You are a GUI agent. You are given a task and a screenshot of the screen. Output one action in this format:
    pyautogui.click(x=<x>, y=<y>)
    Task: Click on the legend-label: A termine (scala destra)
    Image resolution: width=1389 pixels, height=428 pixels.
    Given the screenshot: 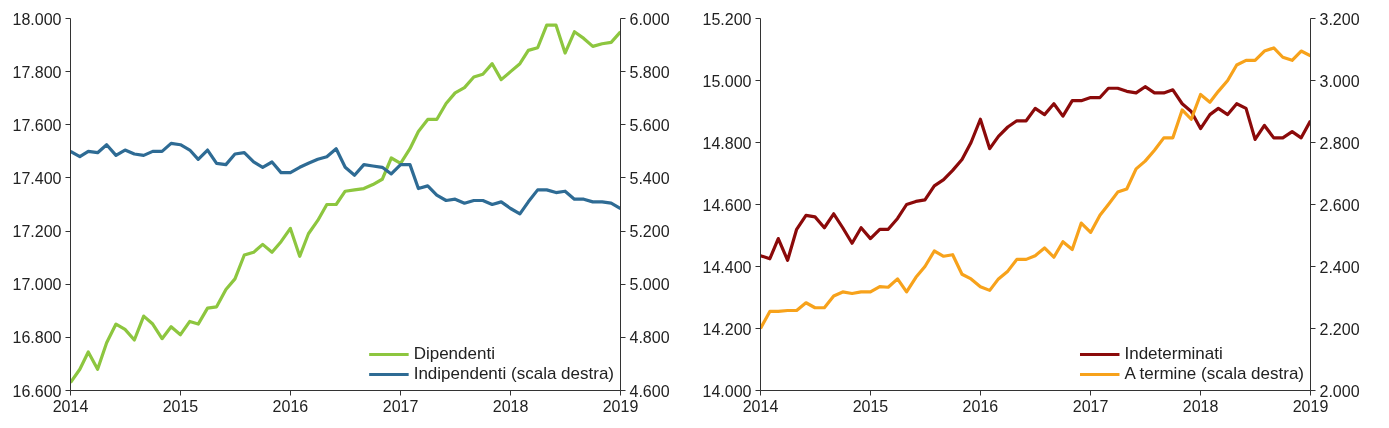 What is the action you would take?
    pyautogui.click(x=1214, y=374)
    